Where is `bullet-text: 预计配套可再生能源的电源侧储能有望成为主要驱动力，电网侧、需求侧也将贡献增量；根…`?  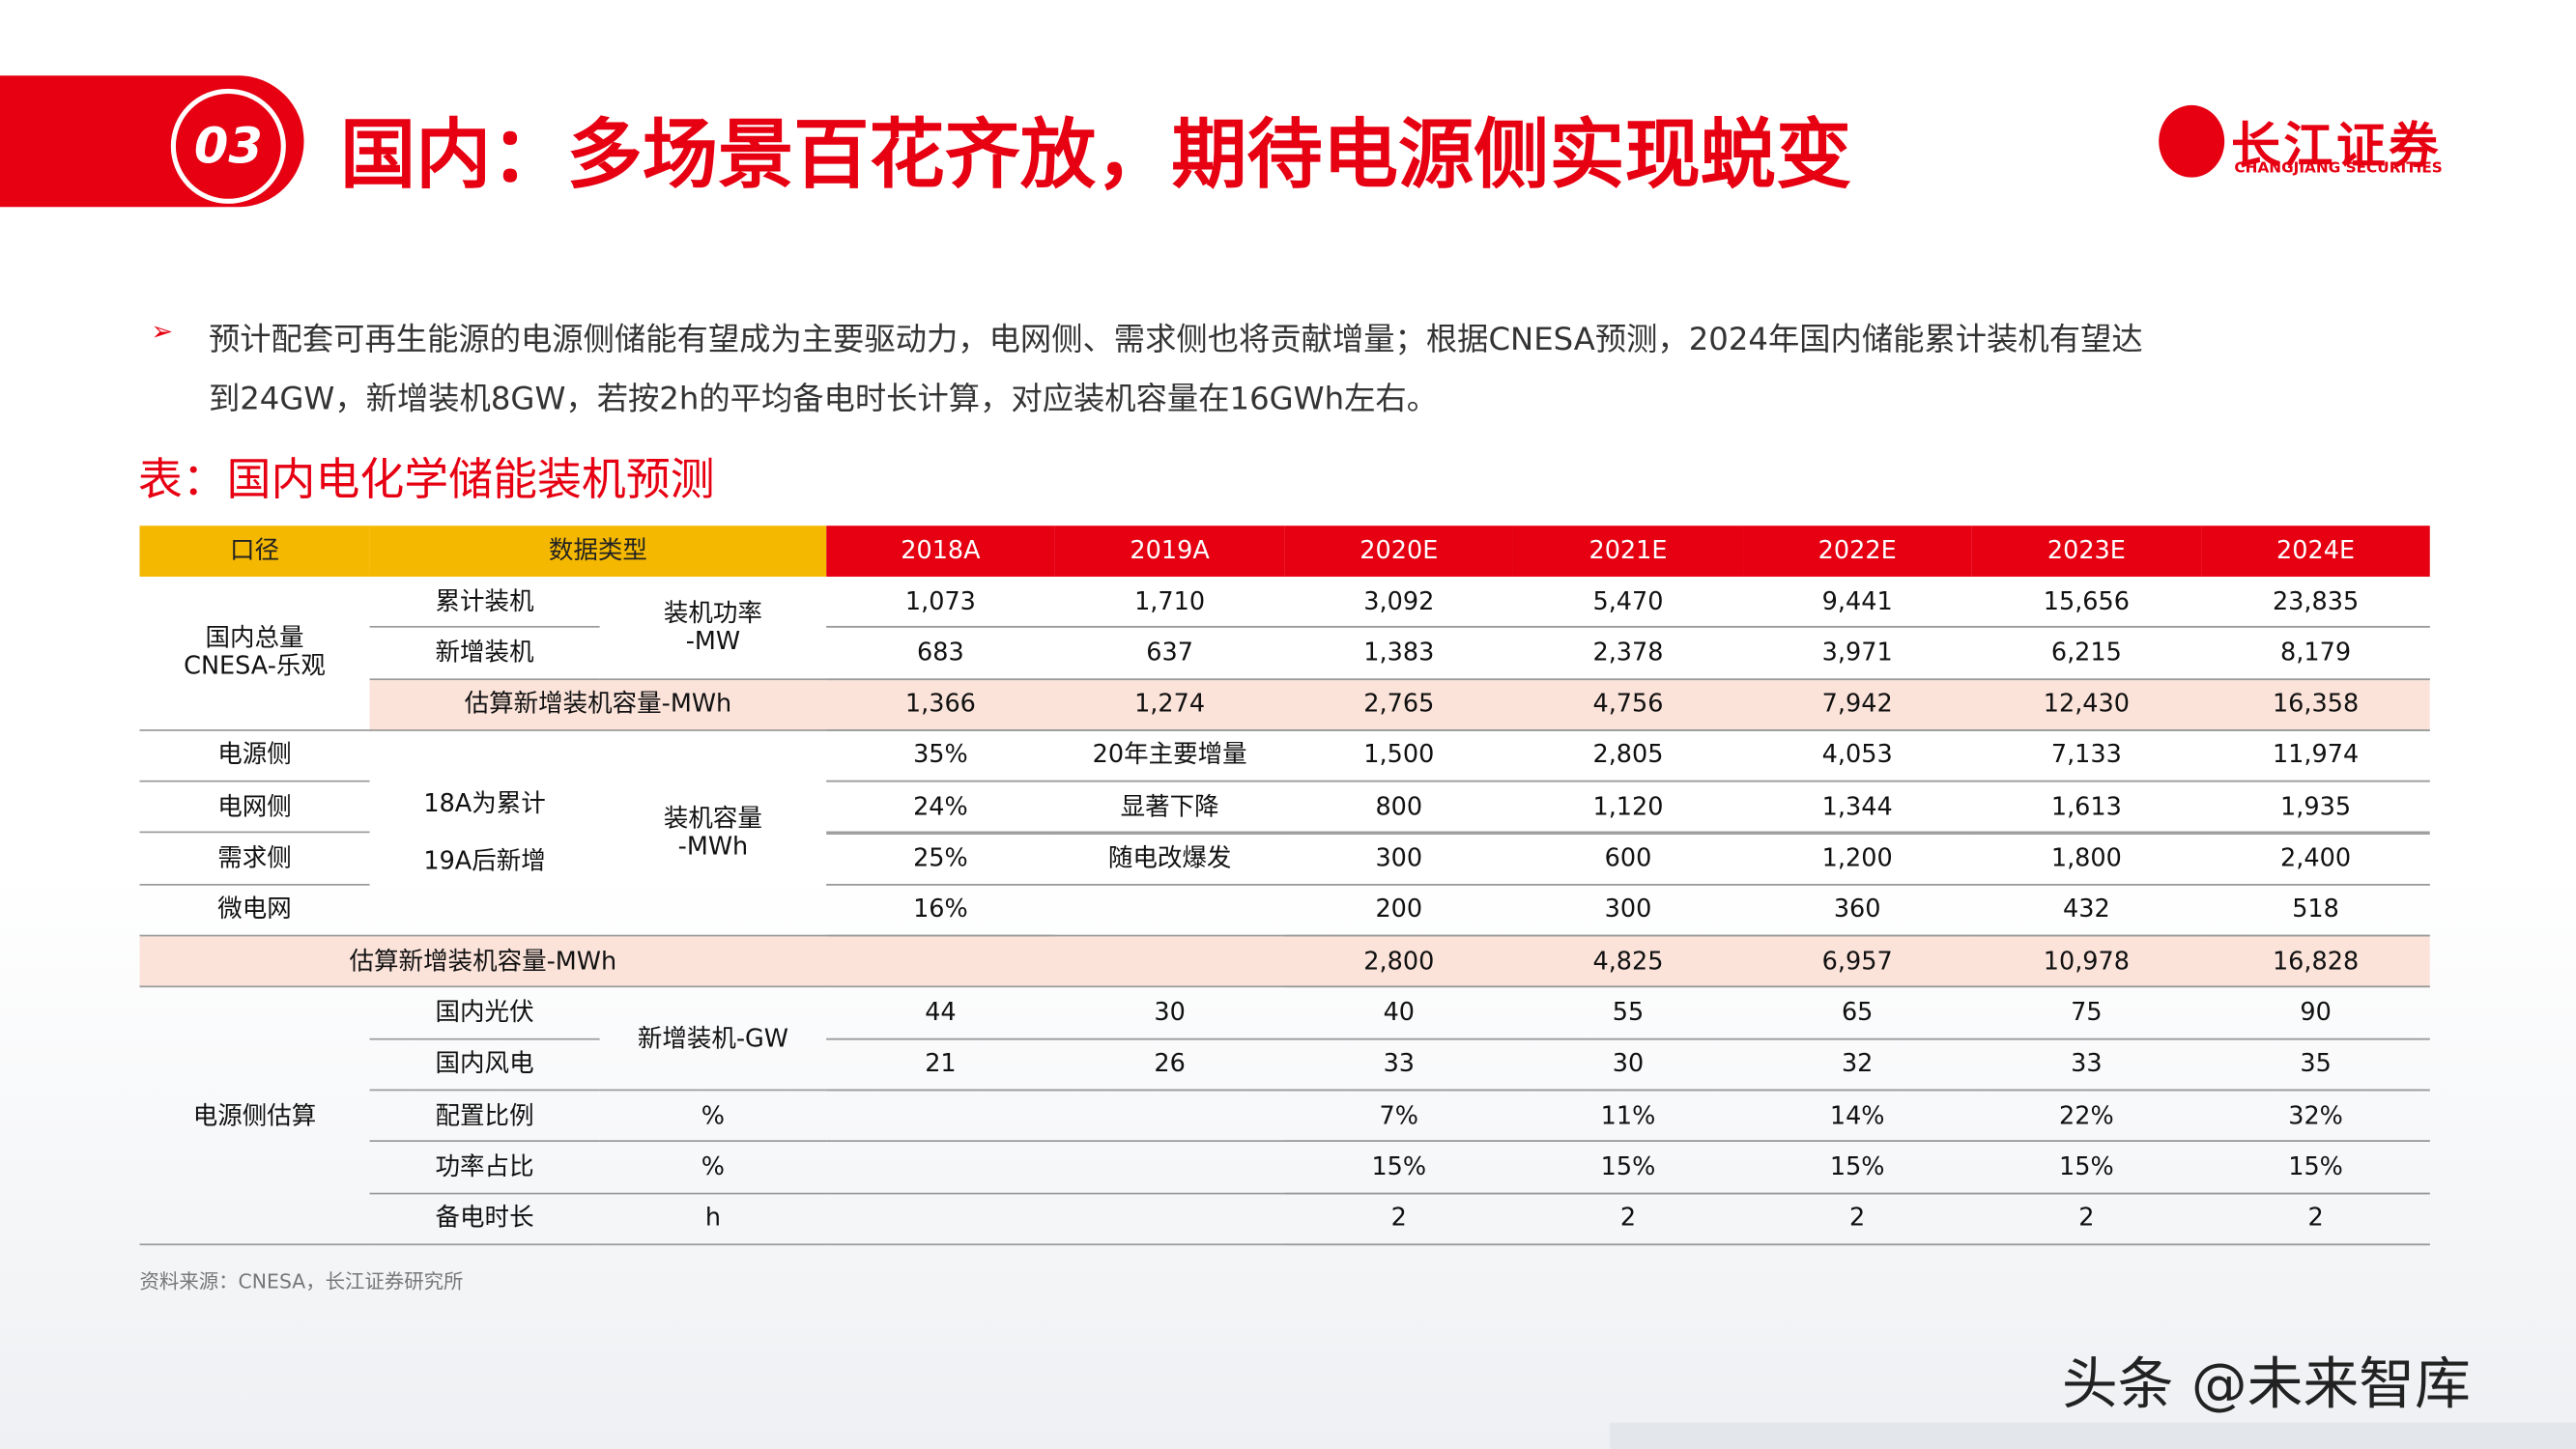 bullet-text: 预计配套可再生能源的电源侧储能有望成为主要驱动力，电网侧、需求侧也将贡献增量；根… is located at coordinates (1176, 369).